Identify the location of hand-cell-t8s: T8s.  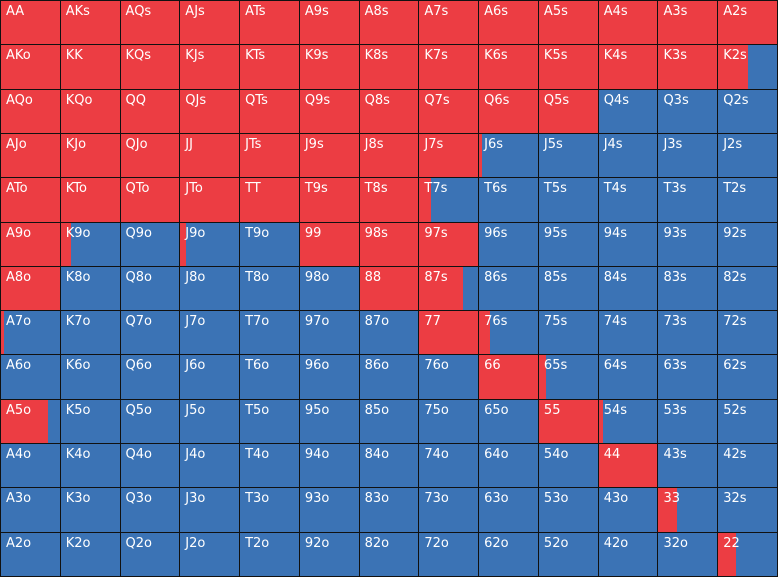
(389, 200).